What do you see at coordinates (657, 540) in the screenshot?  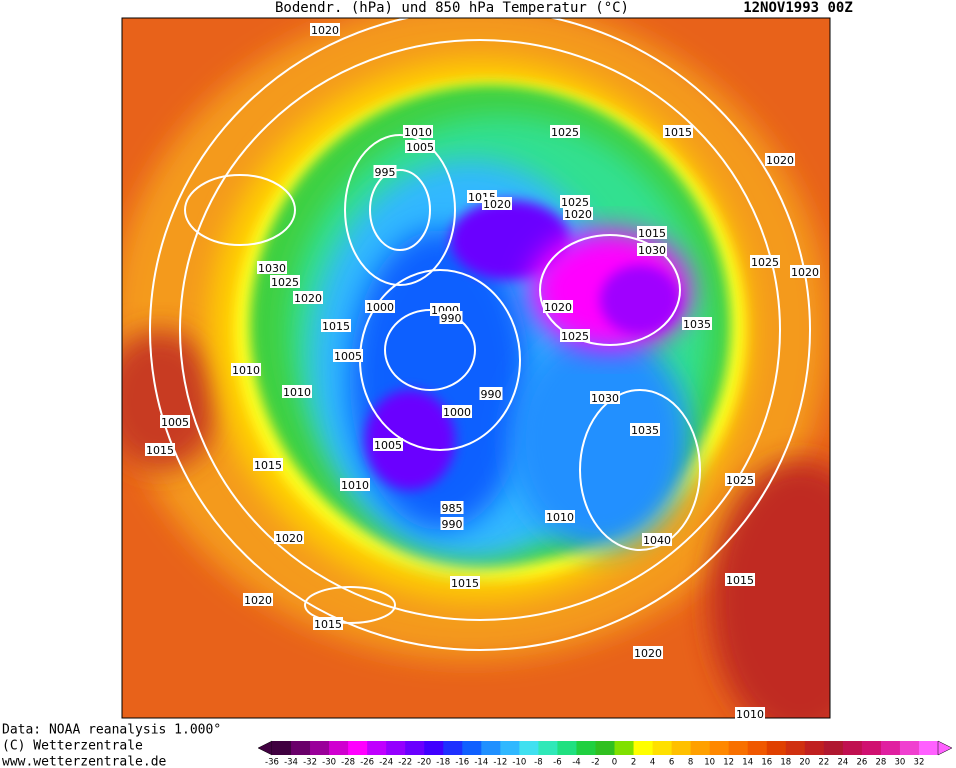 I see `isobar-label: 1040` at bounding box center [657, 540].